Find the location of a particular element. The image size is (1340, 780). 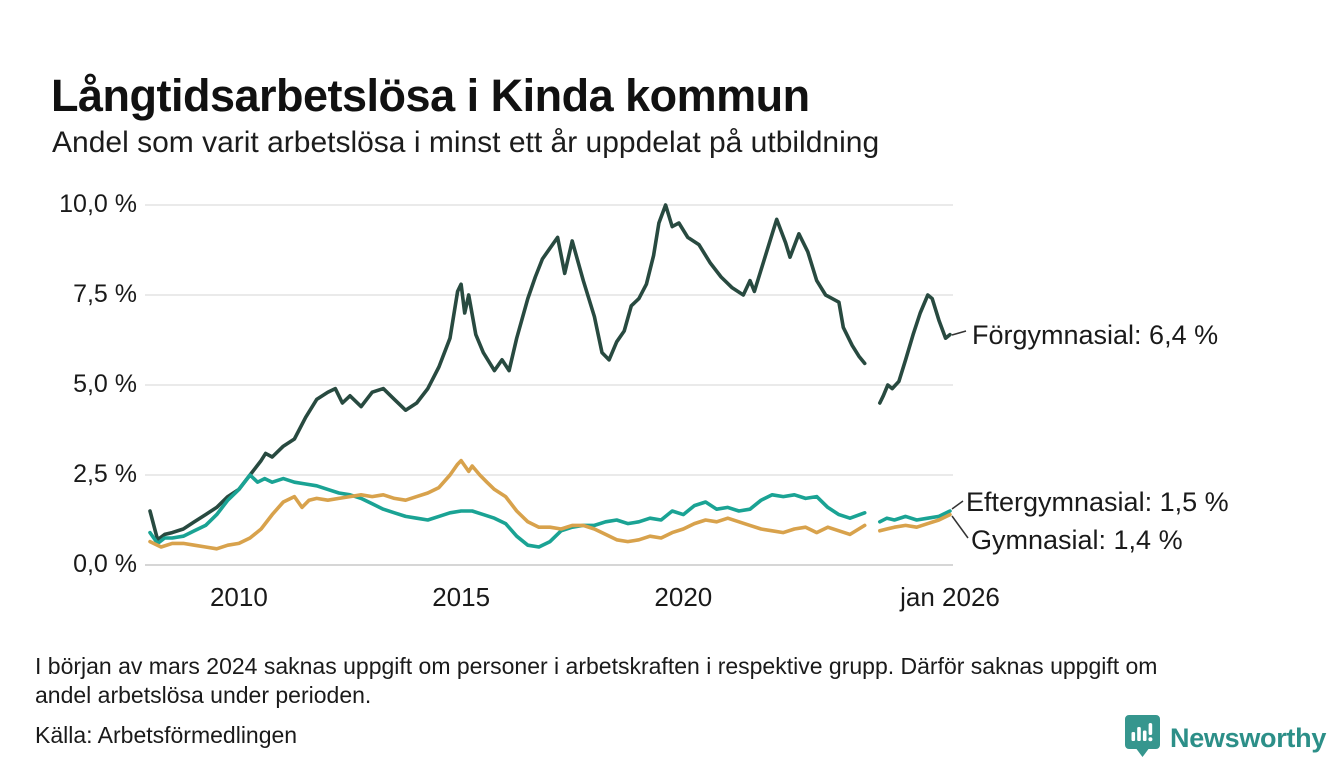

bar-chart-pin-icon is located at coordinates (1142, 738).